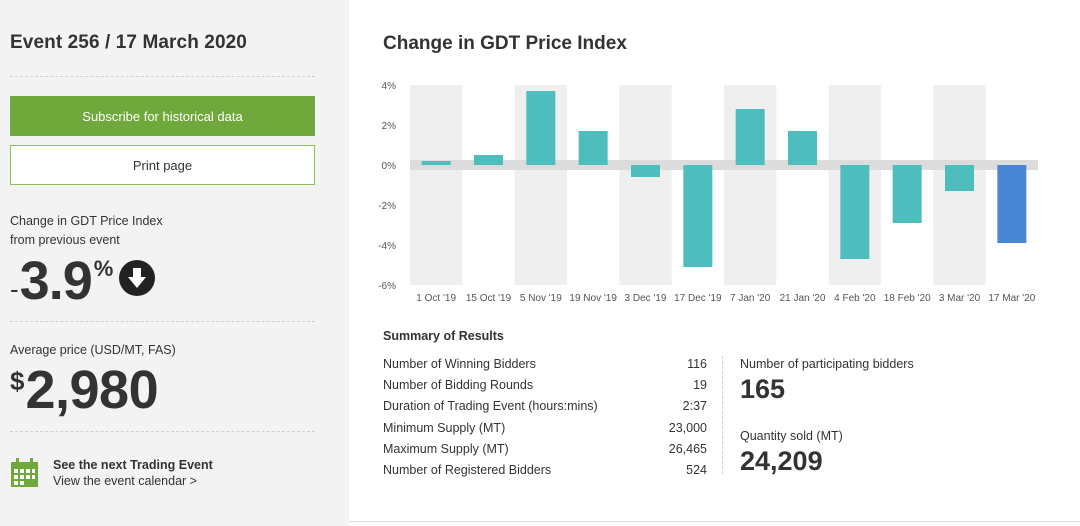 The width and height of the screenshot is (1080, 526). Describe the element at coordinates (960, 298) in the screenshot. I see `x-tick-label: 3 Mar '20` at that location.